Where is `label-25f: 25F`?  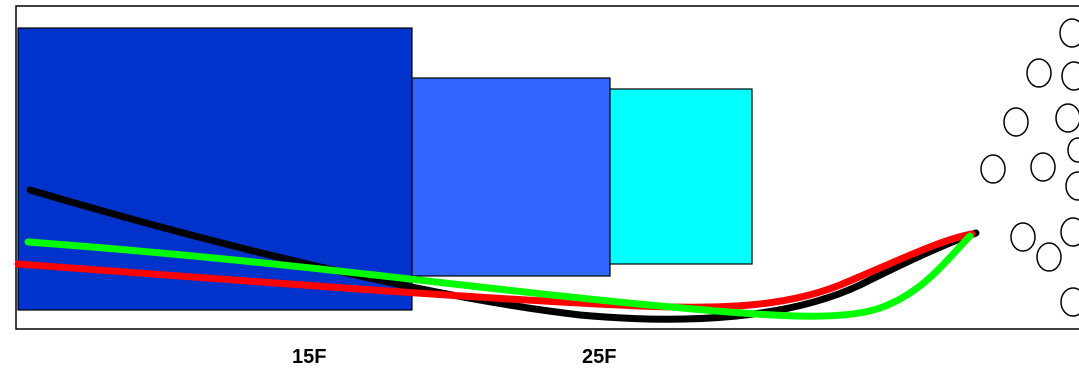 label-25f: 25F is located at coordinates (599, 357).